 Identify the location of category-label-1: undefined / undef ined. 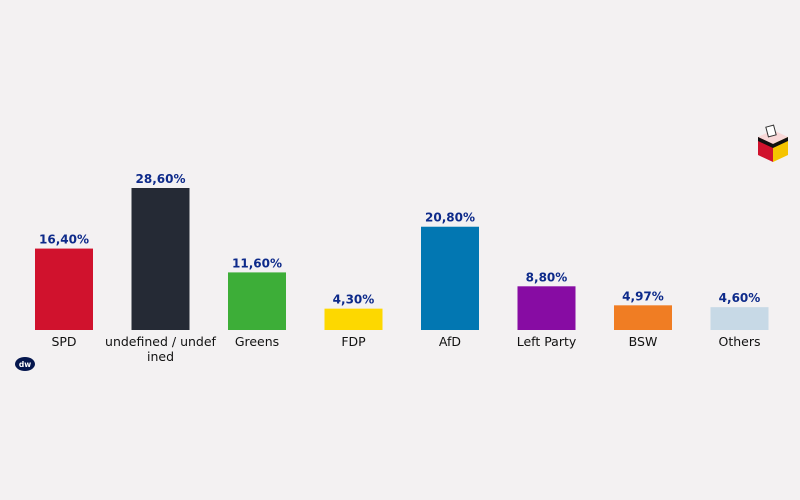
(161, 349).